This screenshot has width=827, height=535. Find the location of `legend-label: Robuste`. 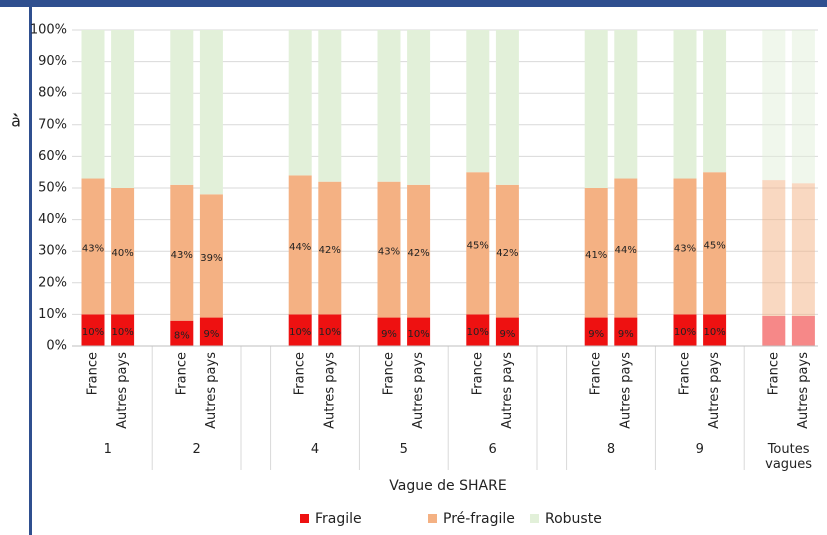

legend-label: Robuste is located at coordinates (573, 519).